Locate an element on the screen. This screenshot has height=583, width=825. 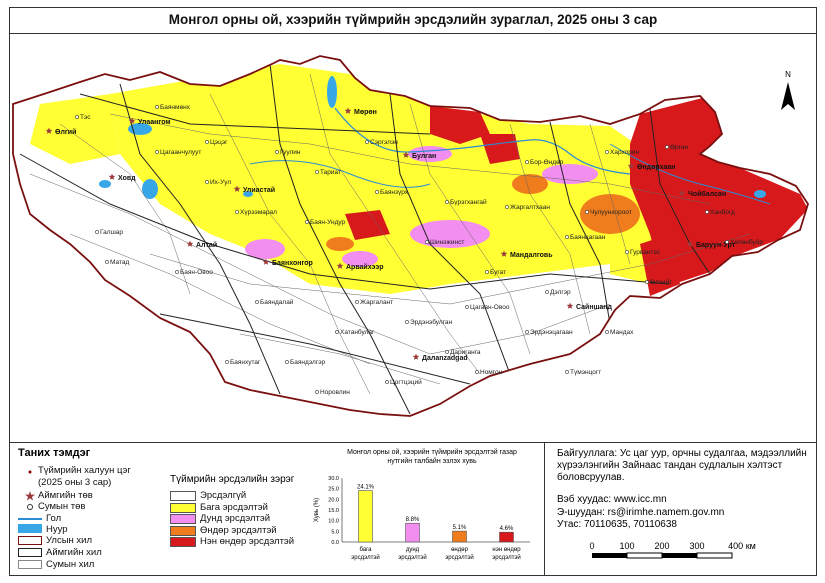
soum-center-label: Баянзүрх is located at coordinates (394, 192).